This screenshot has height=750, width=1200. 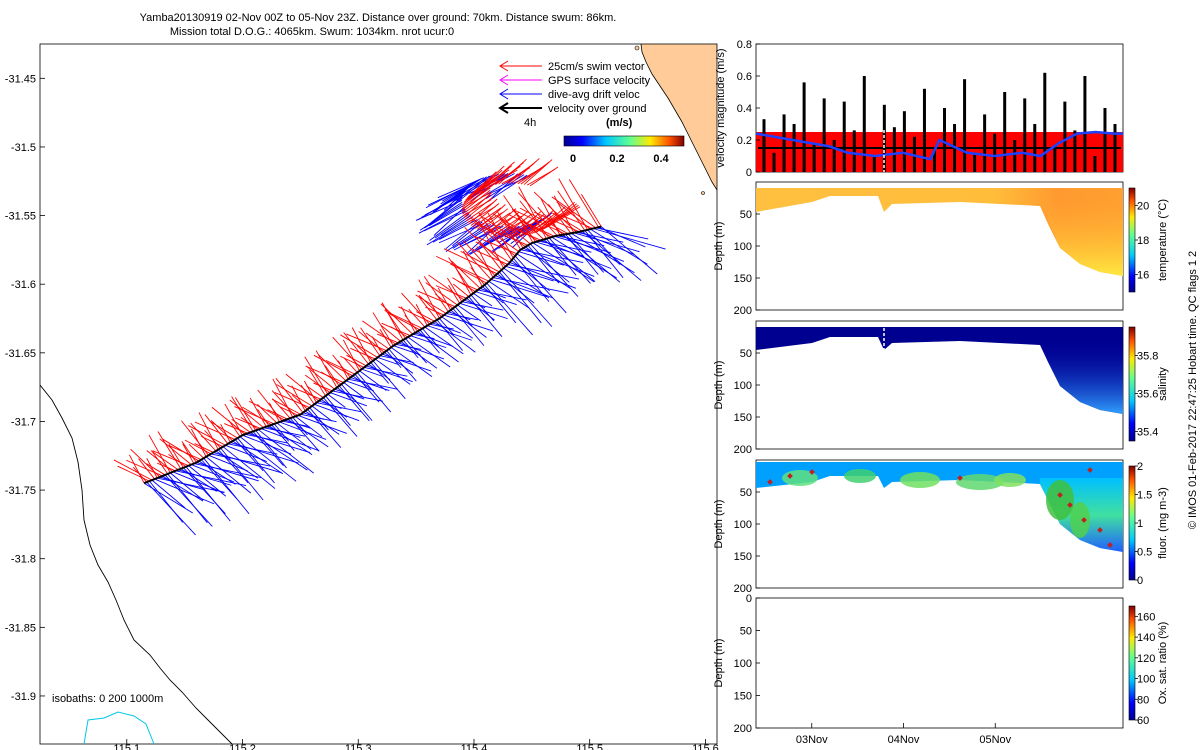 I want to click on legend-label: dive-avg drift veloc, so click(x=594, y=95).